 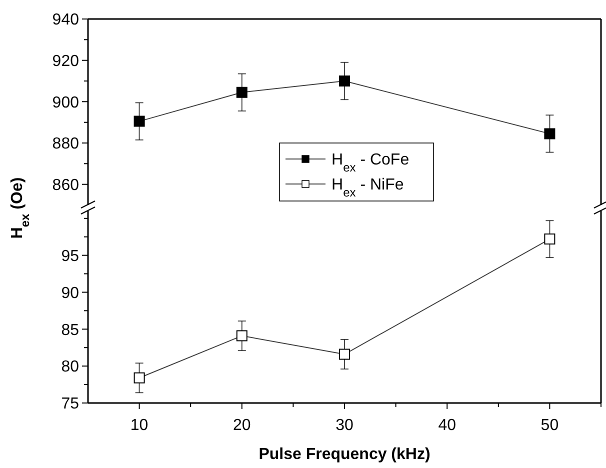 What do you see at coordinates (66, 20) in the screenshot?
I see `y-tick-label: 940` at bounding box center [66, 20].